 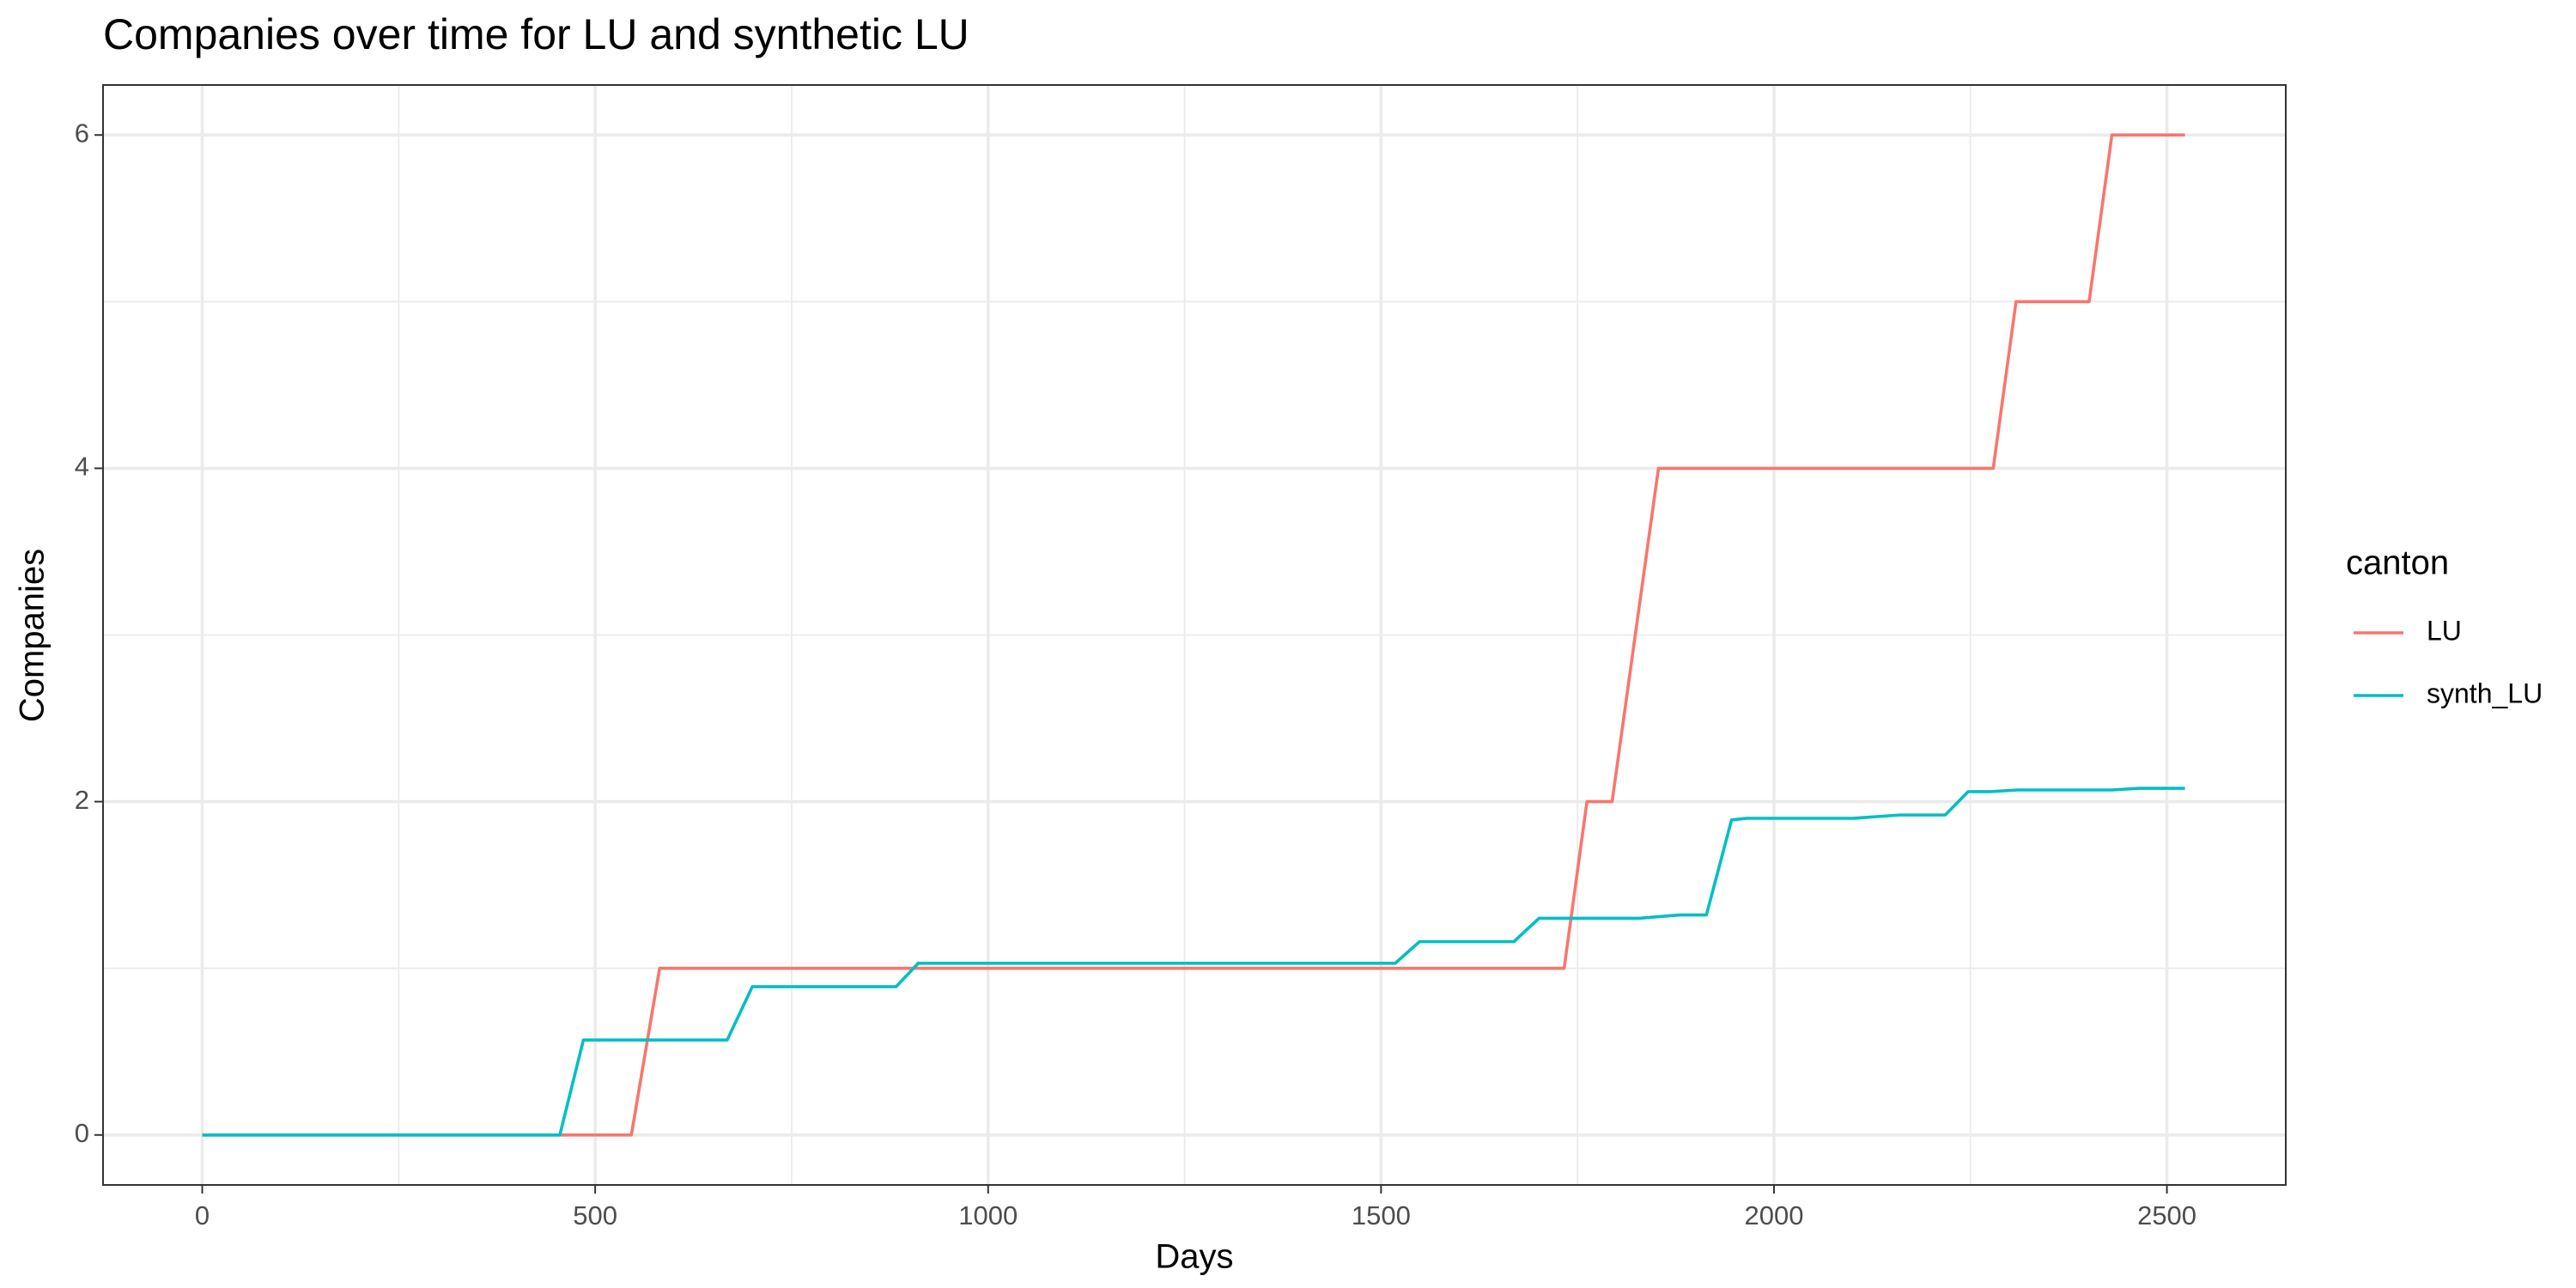 I want to click on legend-label: LU, so click(x=2444, y=630).